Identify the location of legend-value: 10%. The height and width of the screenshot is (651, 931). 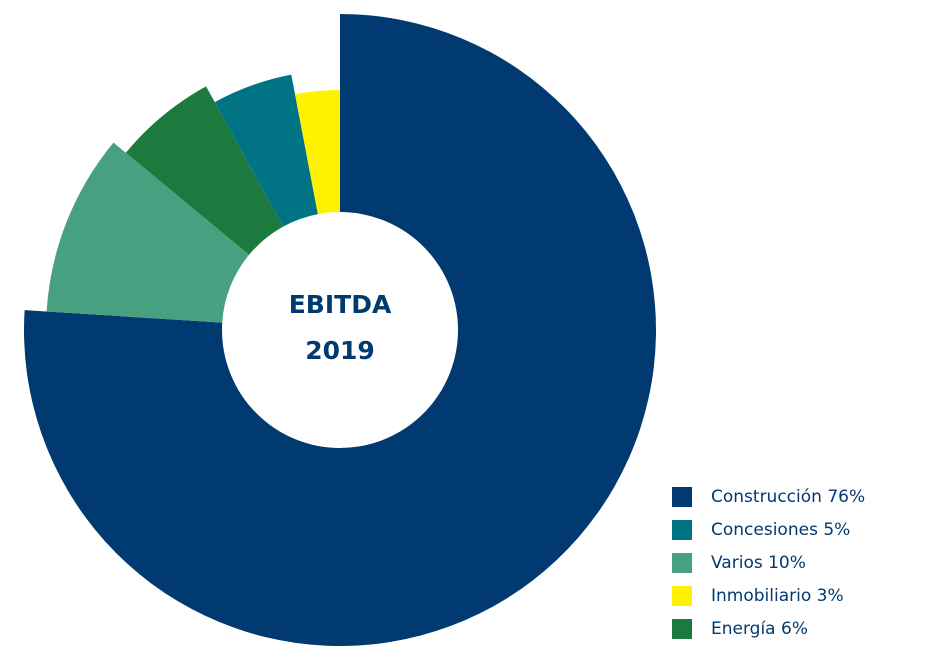
(787, 563).